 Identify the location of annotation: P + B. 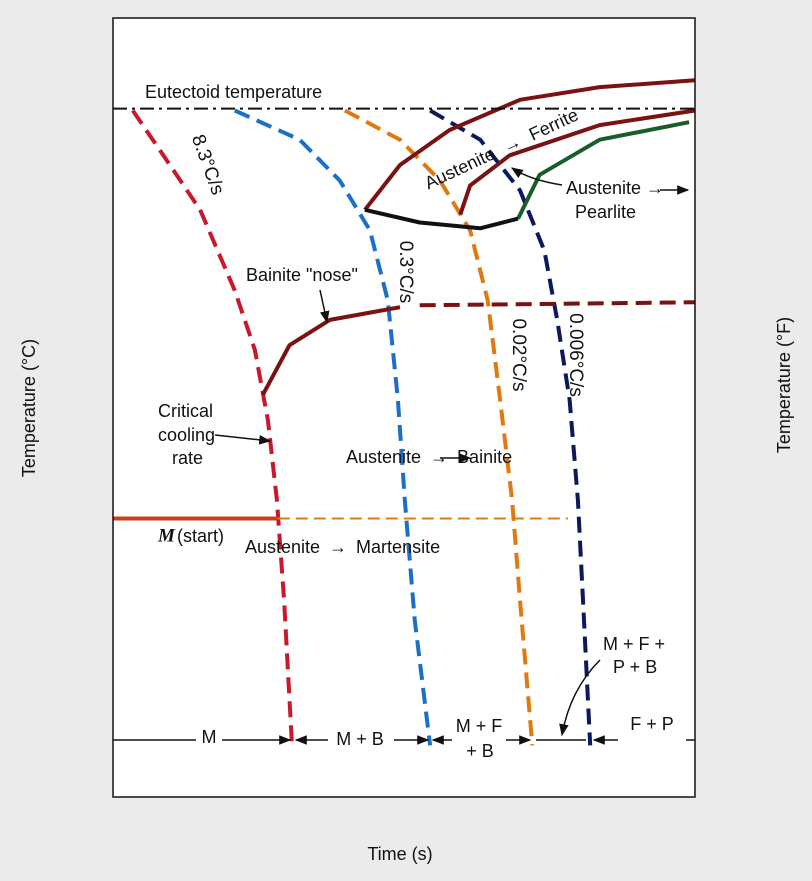
(635, 667).